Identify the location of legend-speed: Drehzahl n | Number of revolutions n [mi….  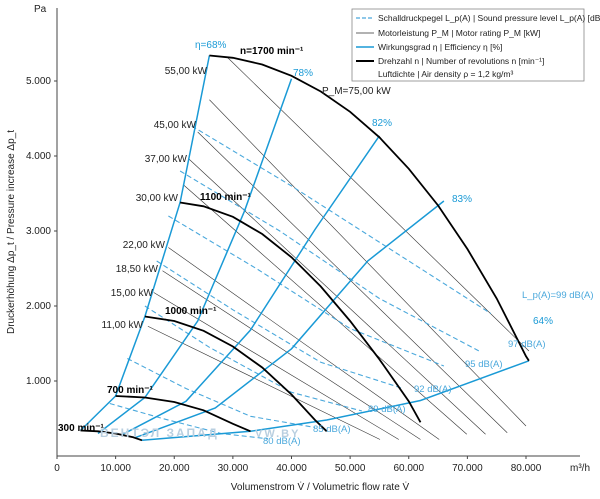
(461, 61).